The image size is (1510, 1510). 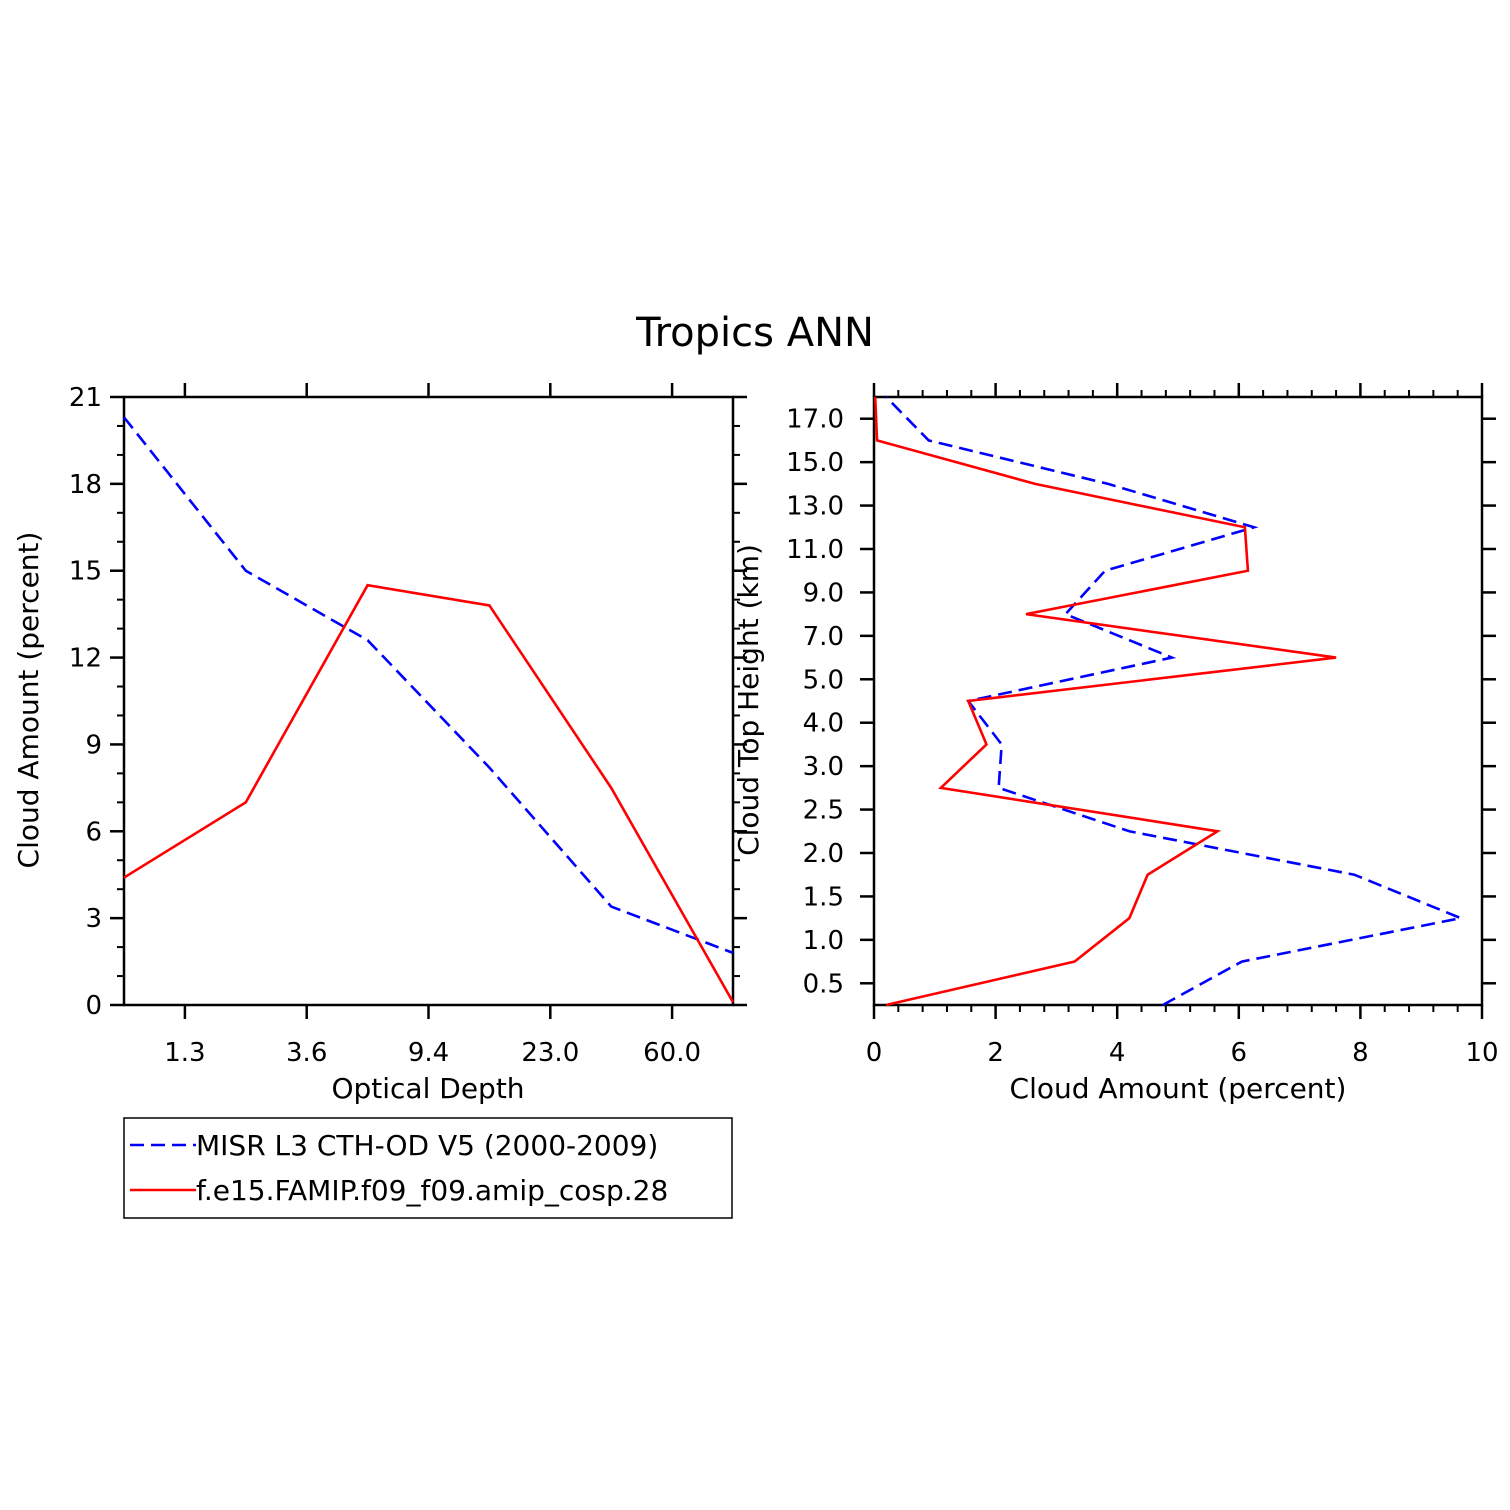 I want to click on left-ylabel: Cloud Amount (percent), so click(x=28, y=700).